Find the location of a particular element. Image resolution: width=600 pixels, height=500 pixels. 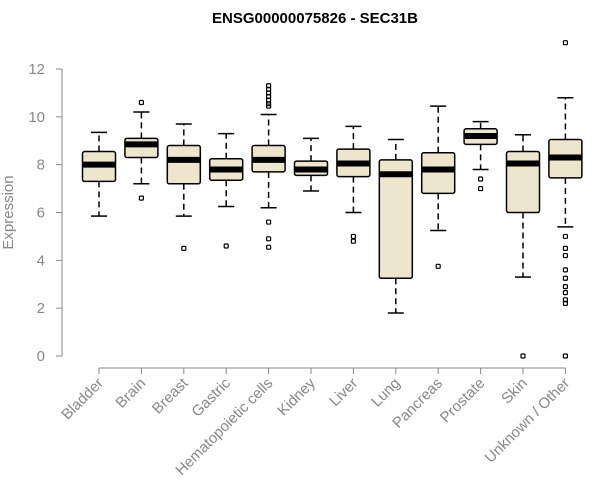

y-tick-label: 0 is located at coordinates (41, 356).